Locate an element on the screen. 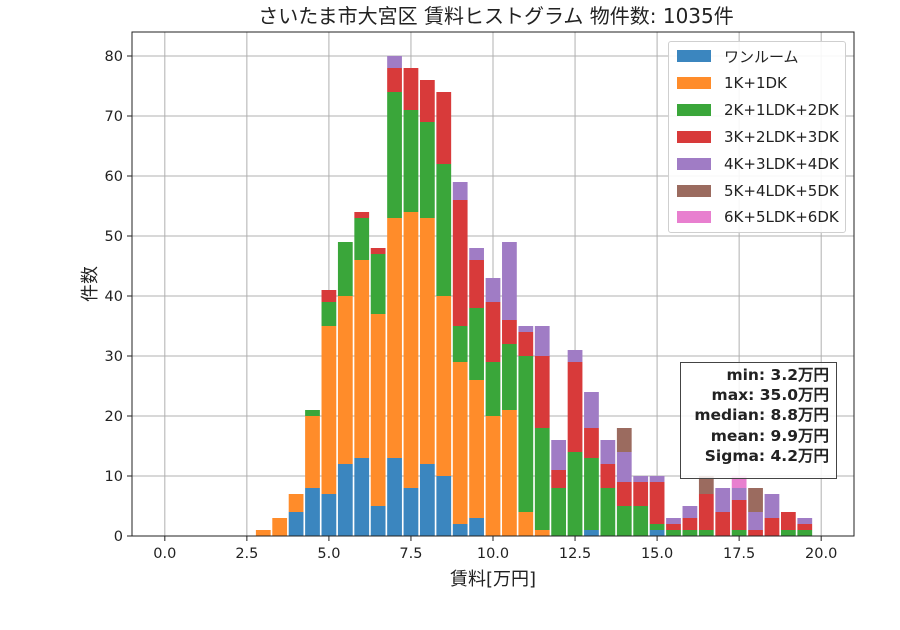 The image size is (900, 630). y-tick-label: 0 is located at coordinates (118, 537).